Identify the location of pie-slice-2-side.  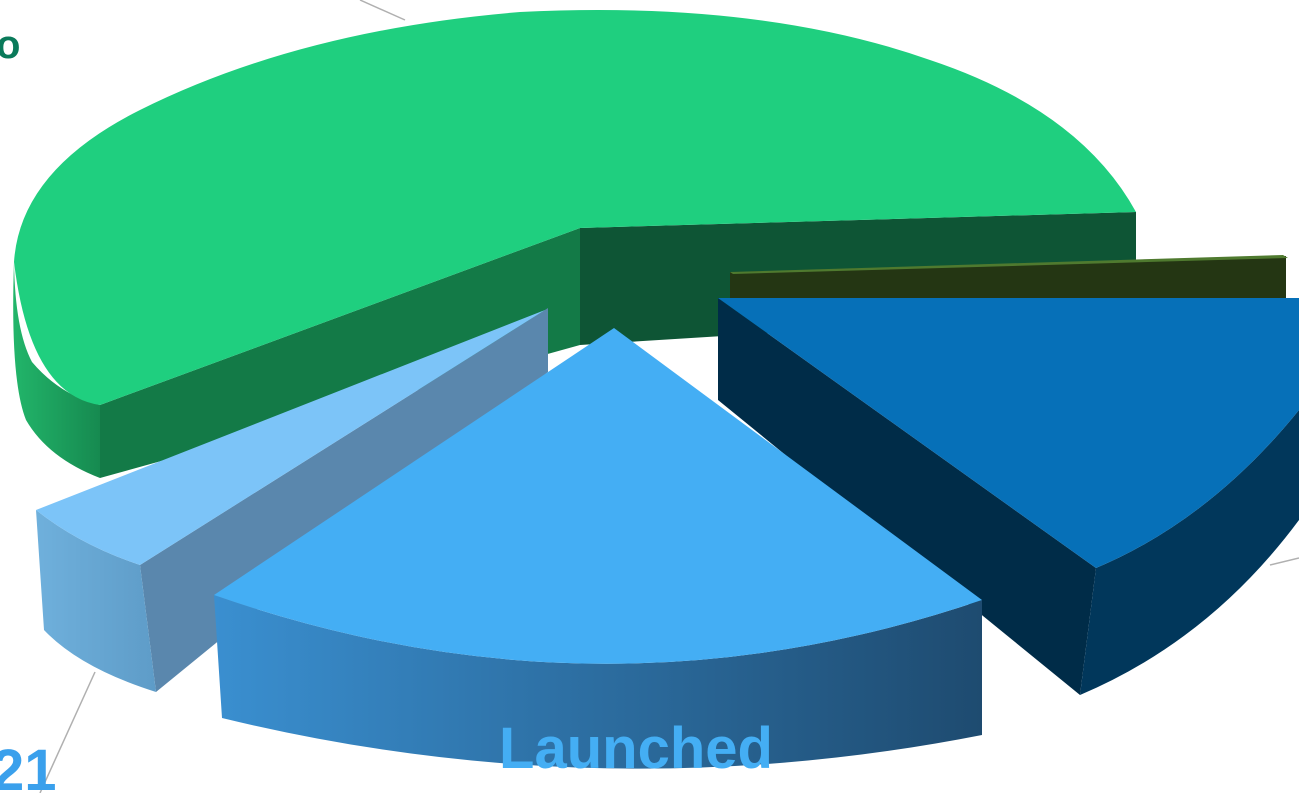
(1189, 552).